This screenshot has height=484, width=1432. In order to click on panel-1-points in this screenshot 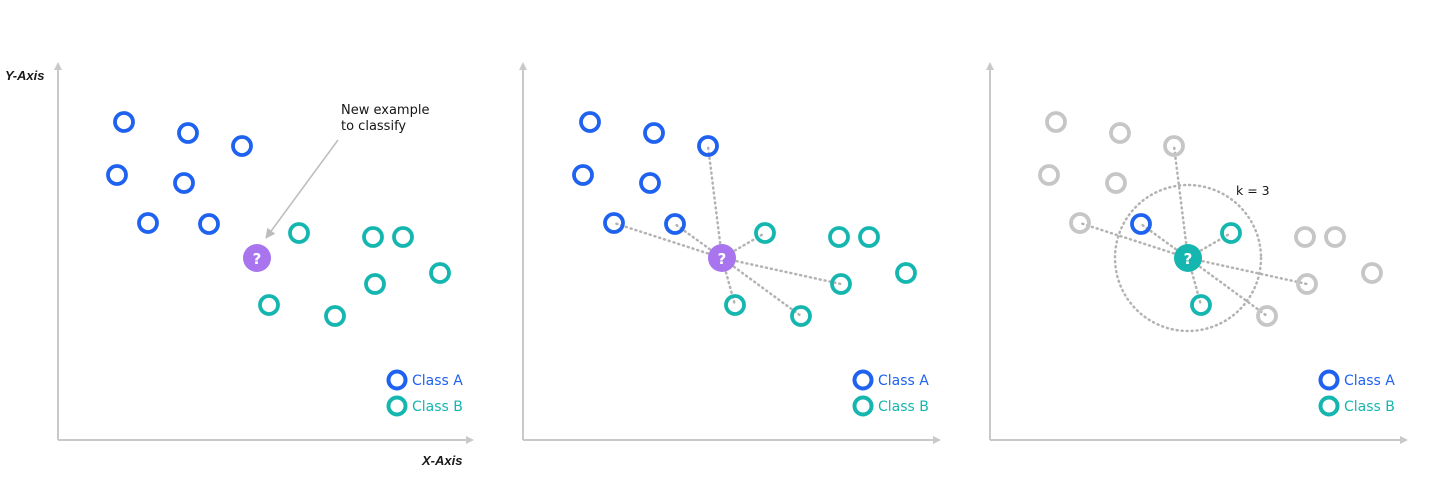, I will do `click(278, 219)`.